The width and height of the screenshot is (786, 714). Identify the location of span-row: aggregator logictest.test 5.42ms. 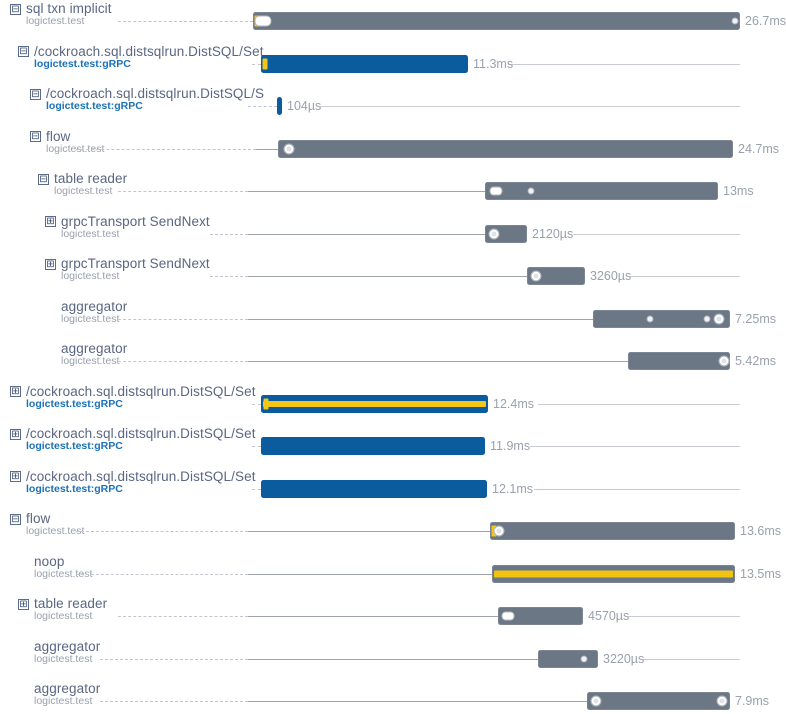
(393, 361).